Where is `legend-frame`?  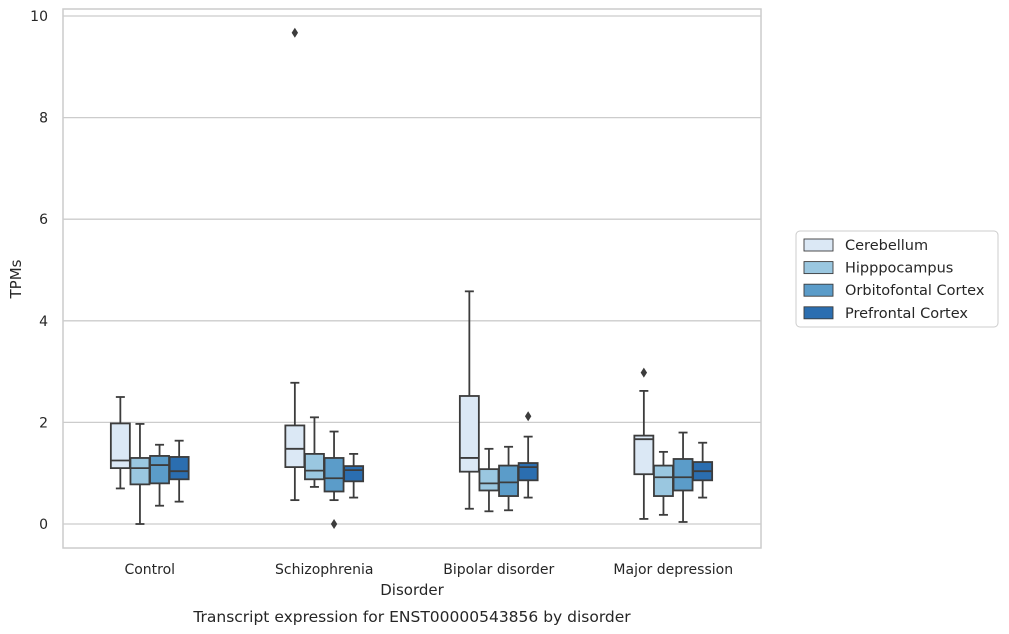 legend-frame is located at coordinates (897, 279).